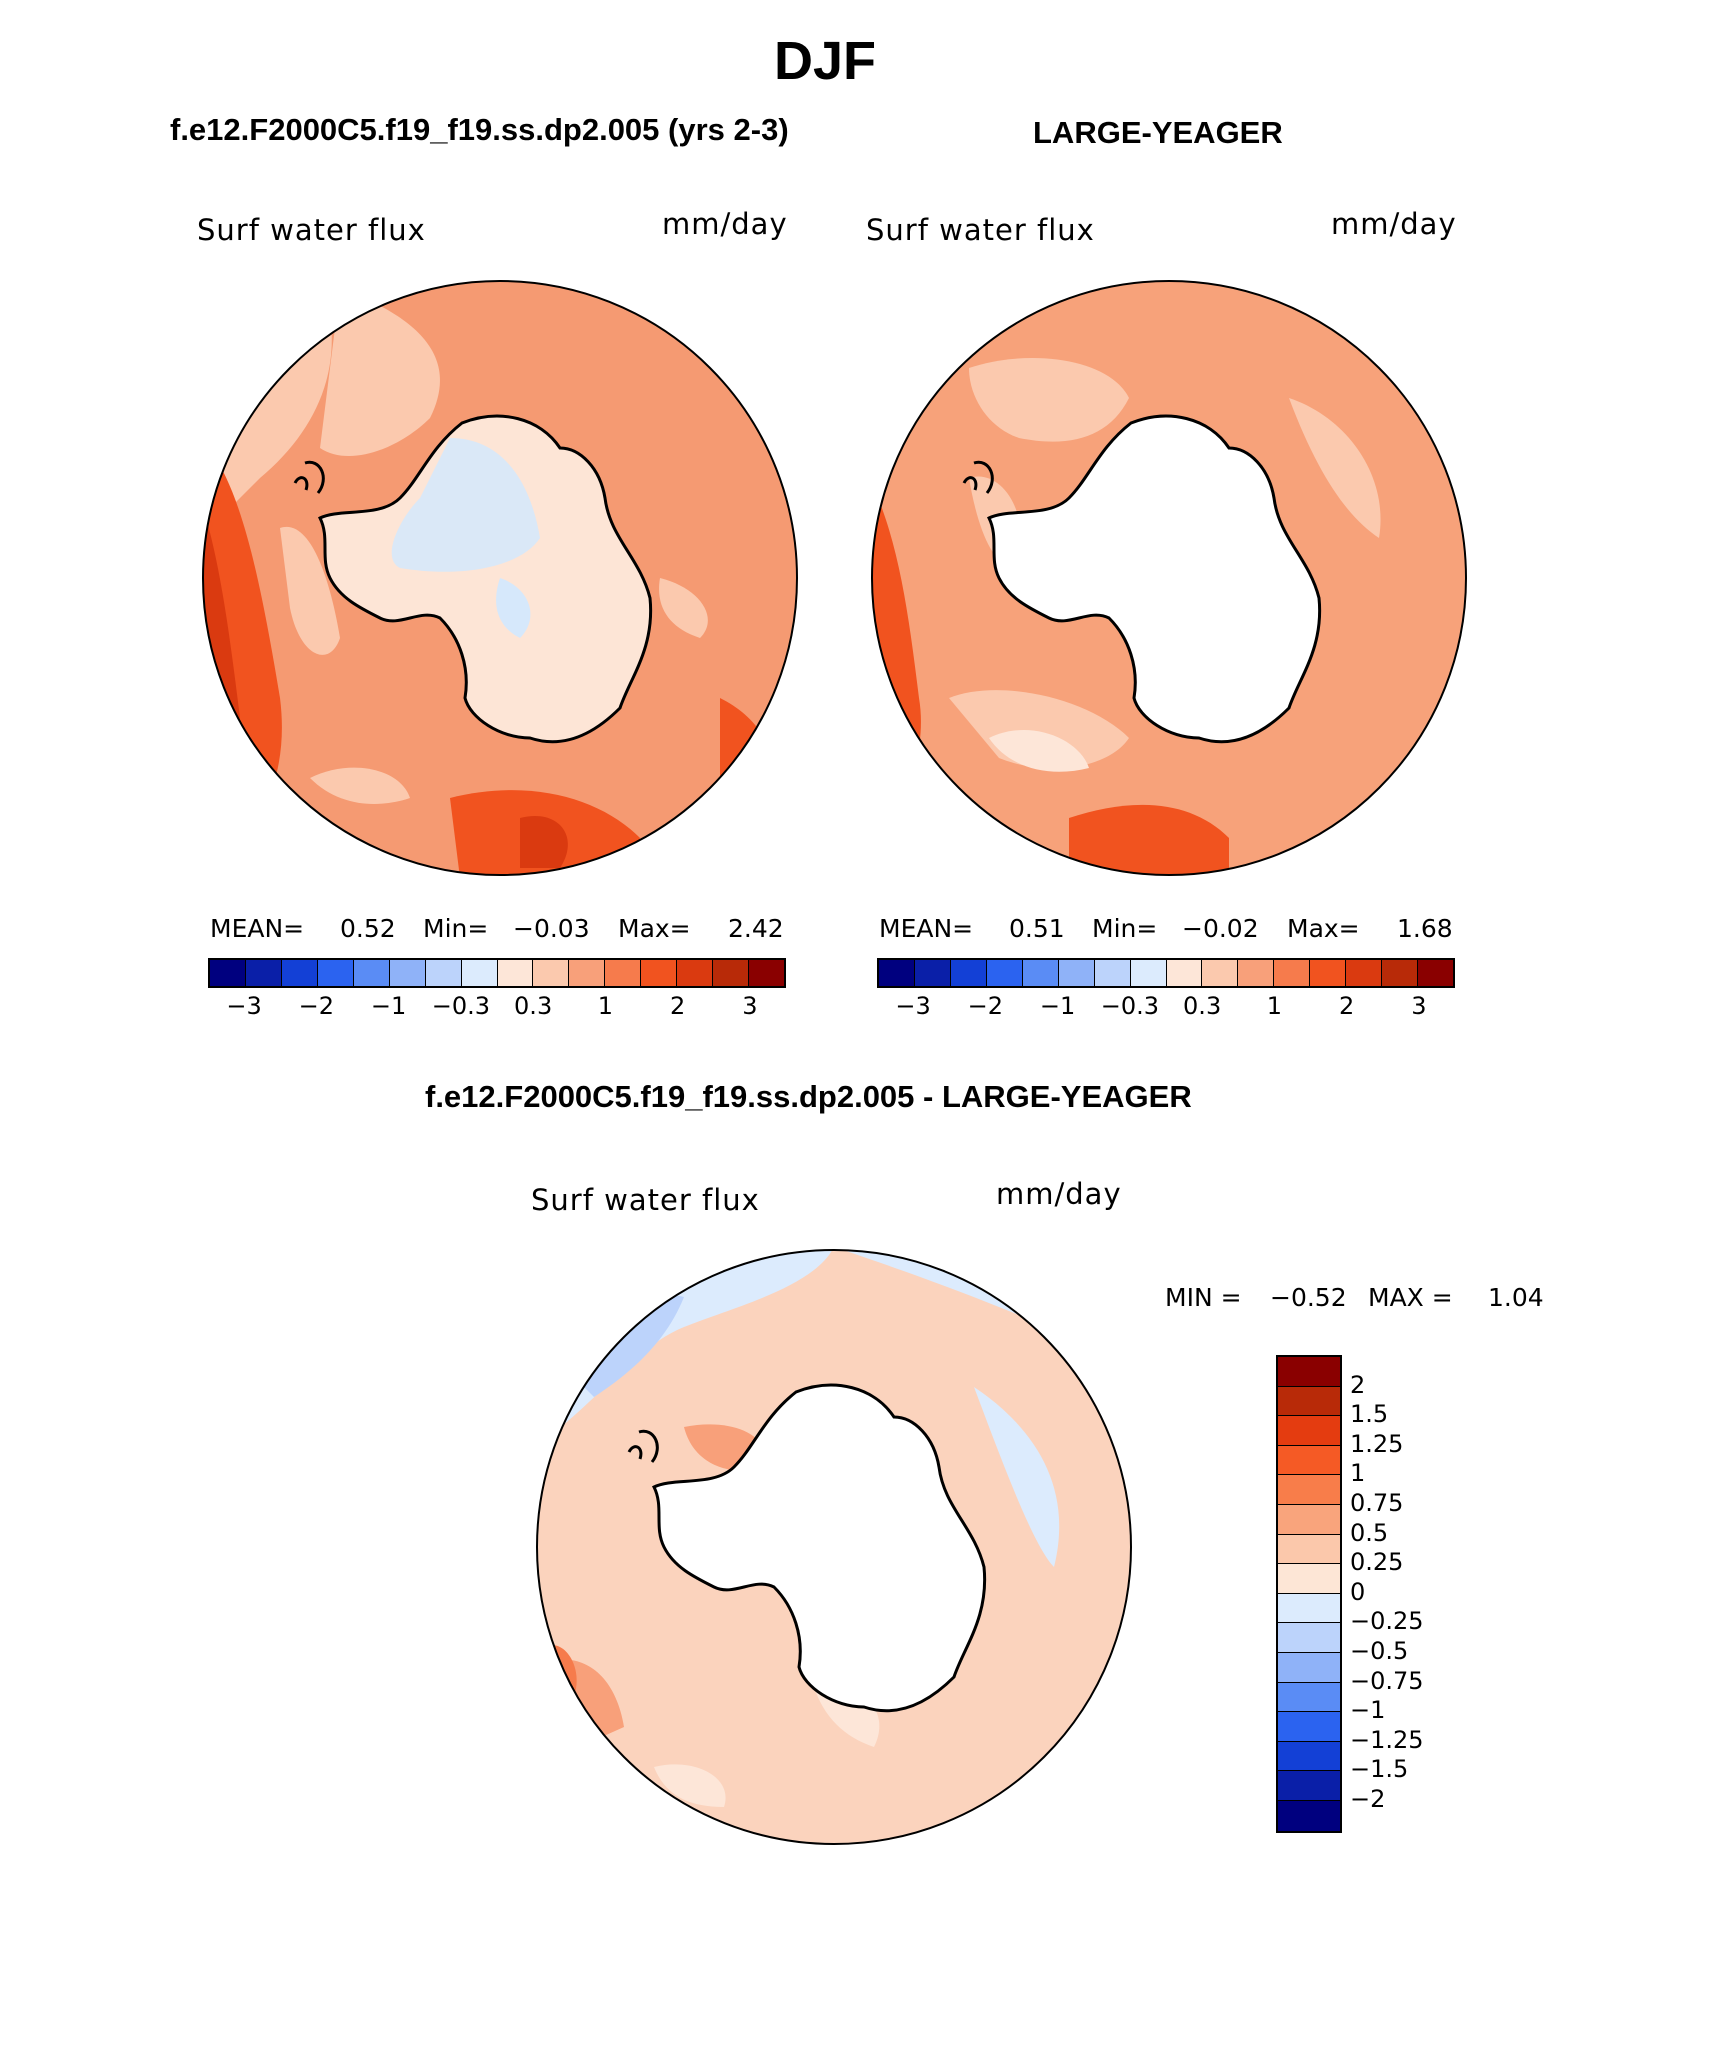  What do you see at coordinates (824, 61) in the screenshot?
I see `figure-title: DJF` at bounding box center [824, 61].